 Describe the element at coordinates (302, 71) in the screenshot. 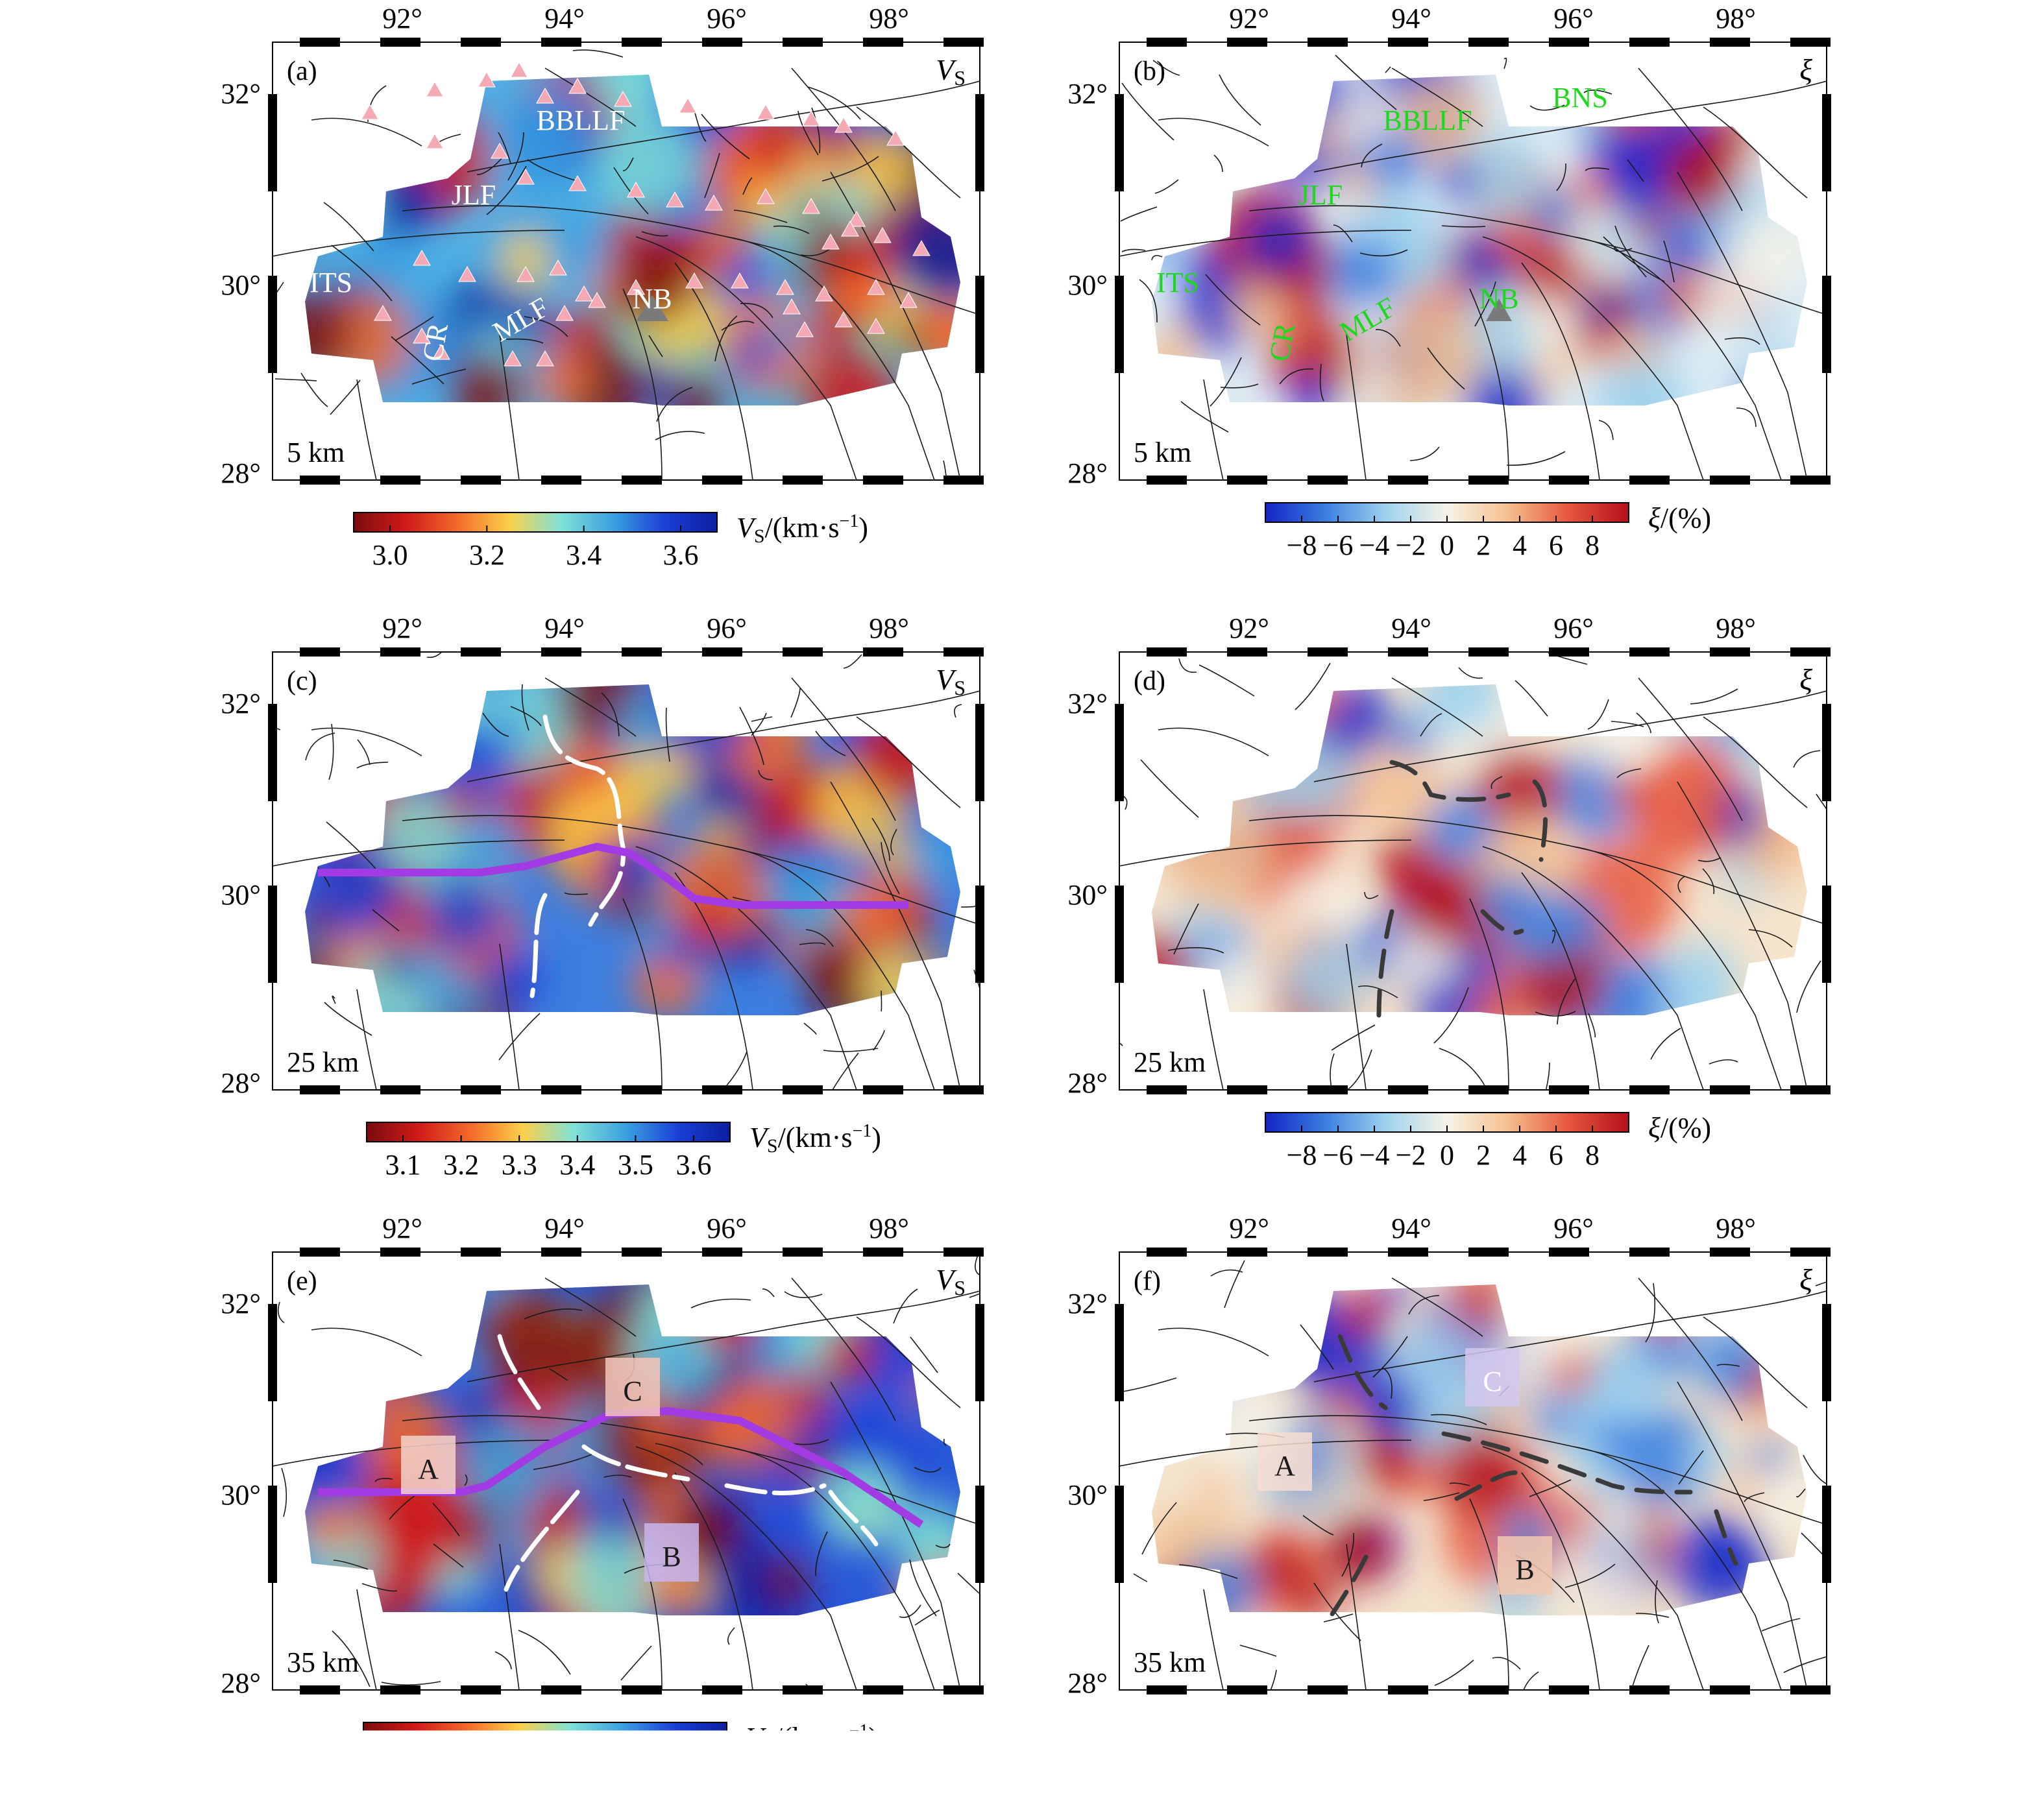

I see `panel-letter: (a)` at that location.